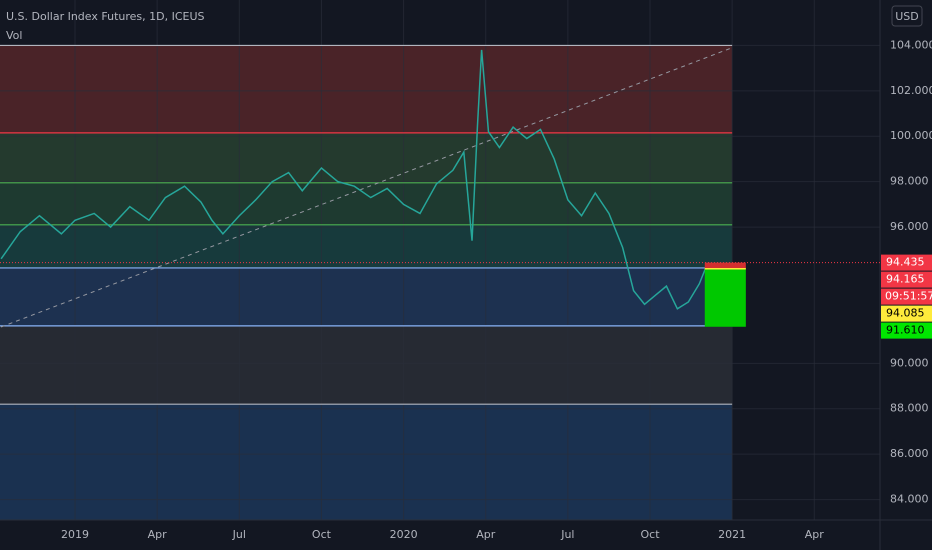 Image resolution: width=932 pixels, height=550 pixels. What do you see at coordinates (909, 362) in the screenshot?
I see `y-tick-label: 90.000` at bounding box center [909, 362].